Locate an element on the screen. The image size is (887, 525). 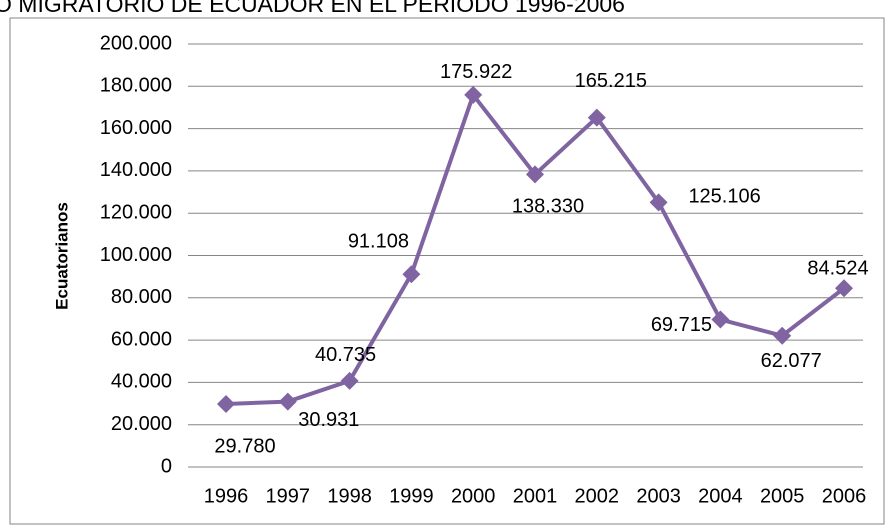
y-tick-label: 0 is located at coordinates (166, 466).